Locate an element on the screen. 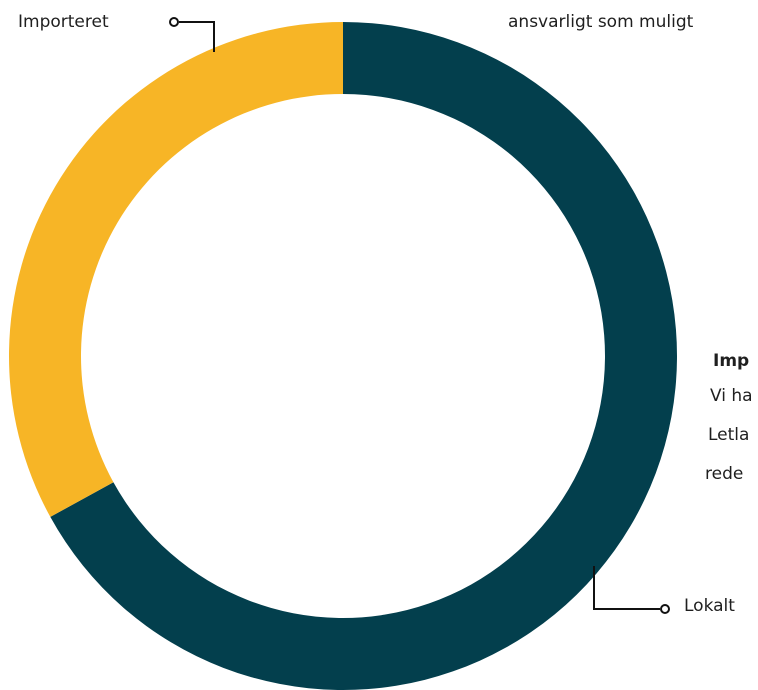 This screenshot has height=690, width=758. leader-dot-lokalt is located at coordinates (665, 609).